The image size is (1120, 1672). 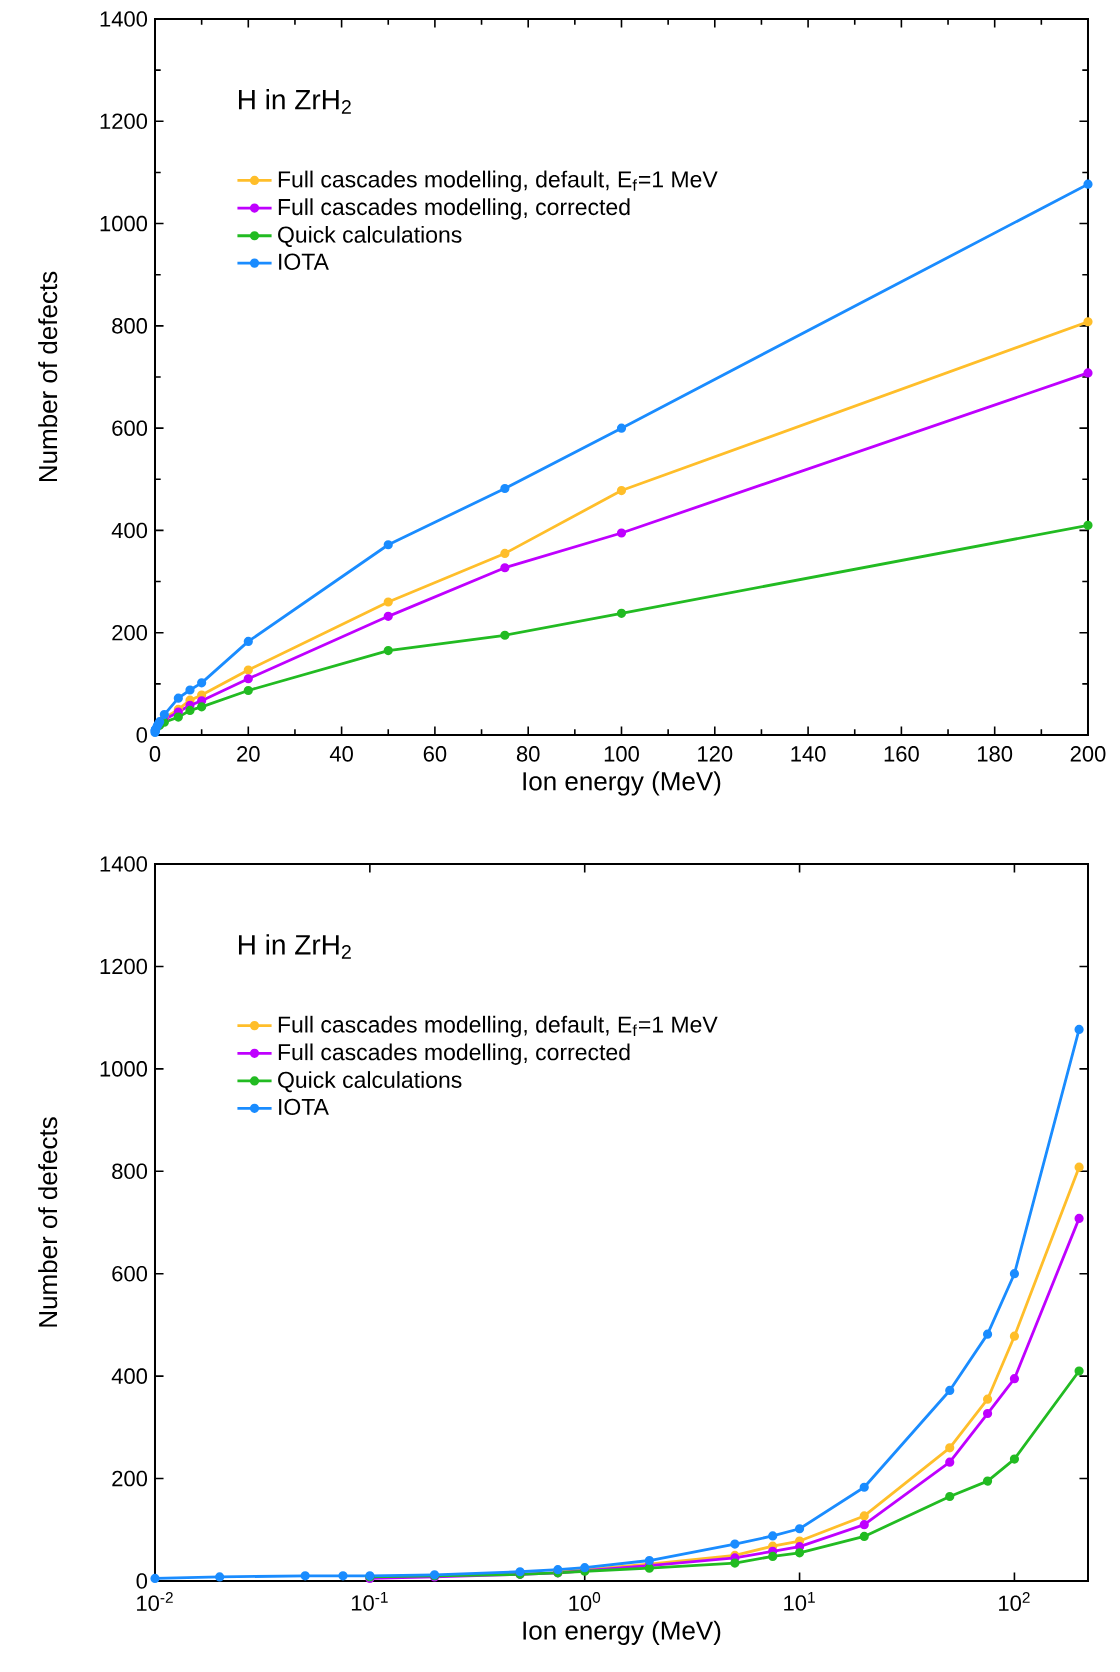 I want to click on x-tick-label: 10$^{-1}$, so click(x=369, y=1601).